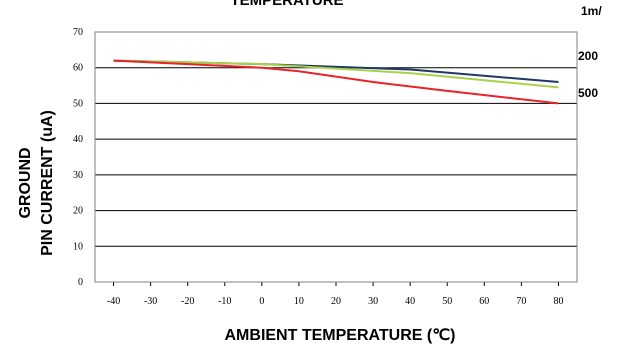 This screenshot has width=620, height=349. I want to click on x-axis-ticks: -40 -30 -20 -10 0 10 20 30 40 50 60 70 80, so click(335, 294).